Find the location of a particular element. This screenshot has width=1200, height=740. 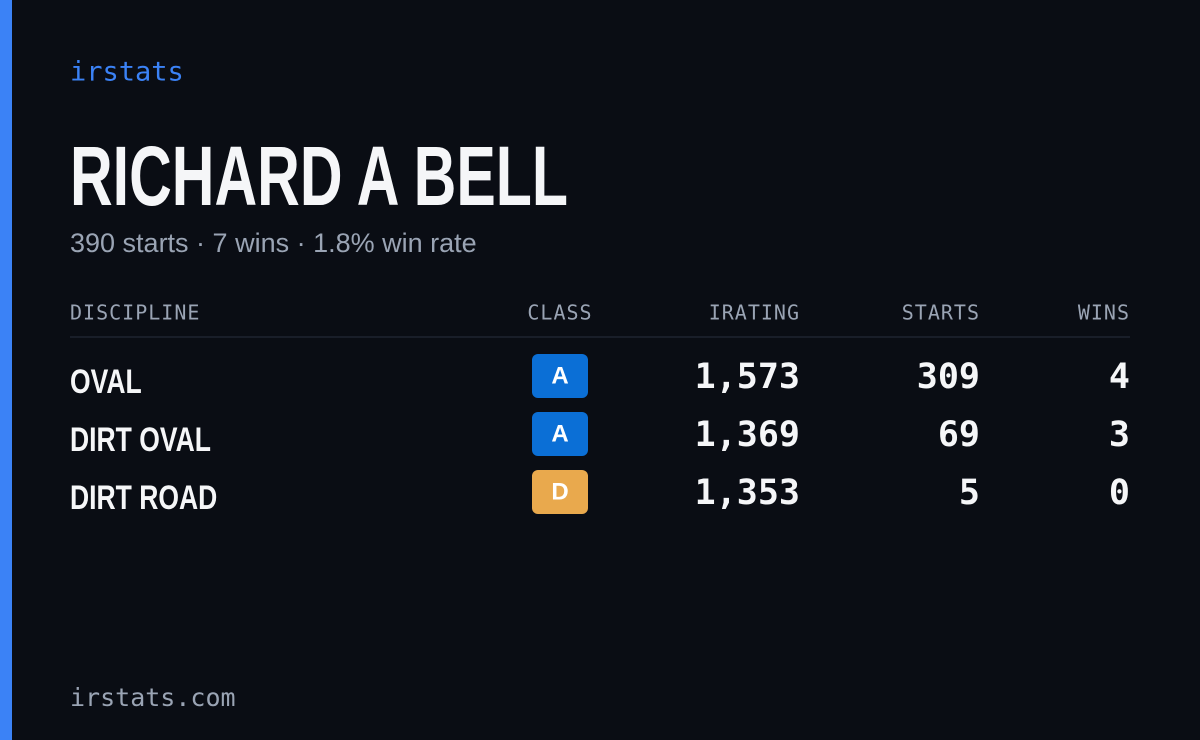

wins: 0 is located at coordinates (1119, 493).